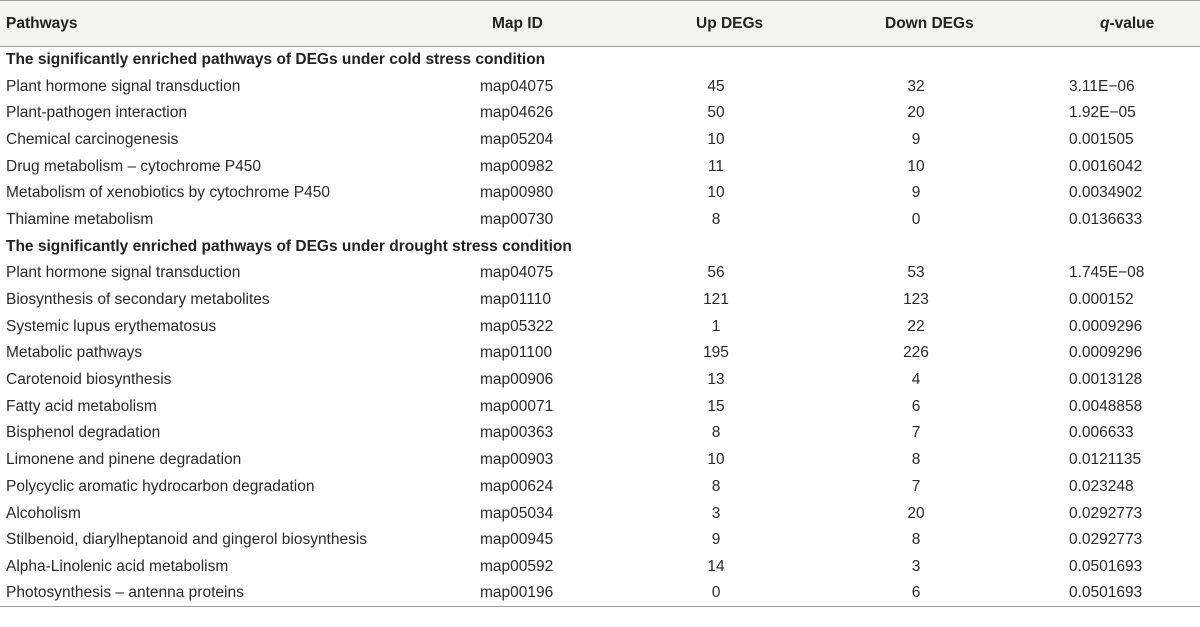 The width and height of the screenshot is (1200, 627). I want to click on map-id-cell: map00196, so click(550, 594).